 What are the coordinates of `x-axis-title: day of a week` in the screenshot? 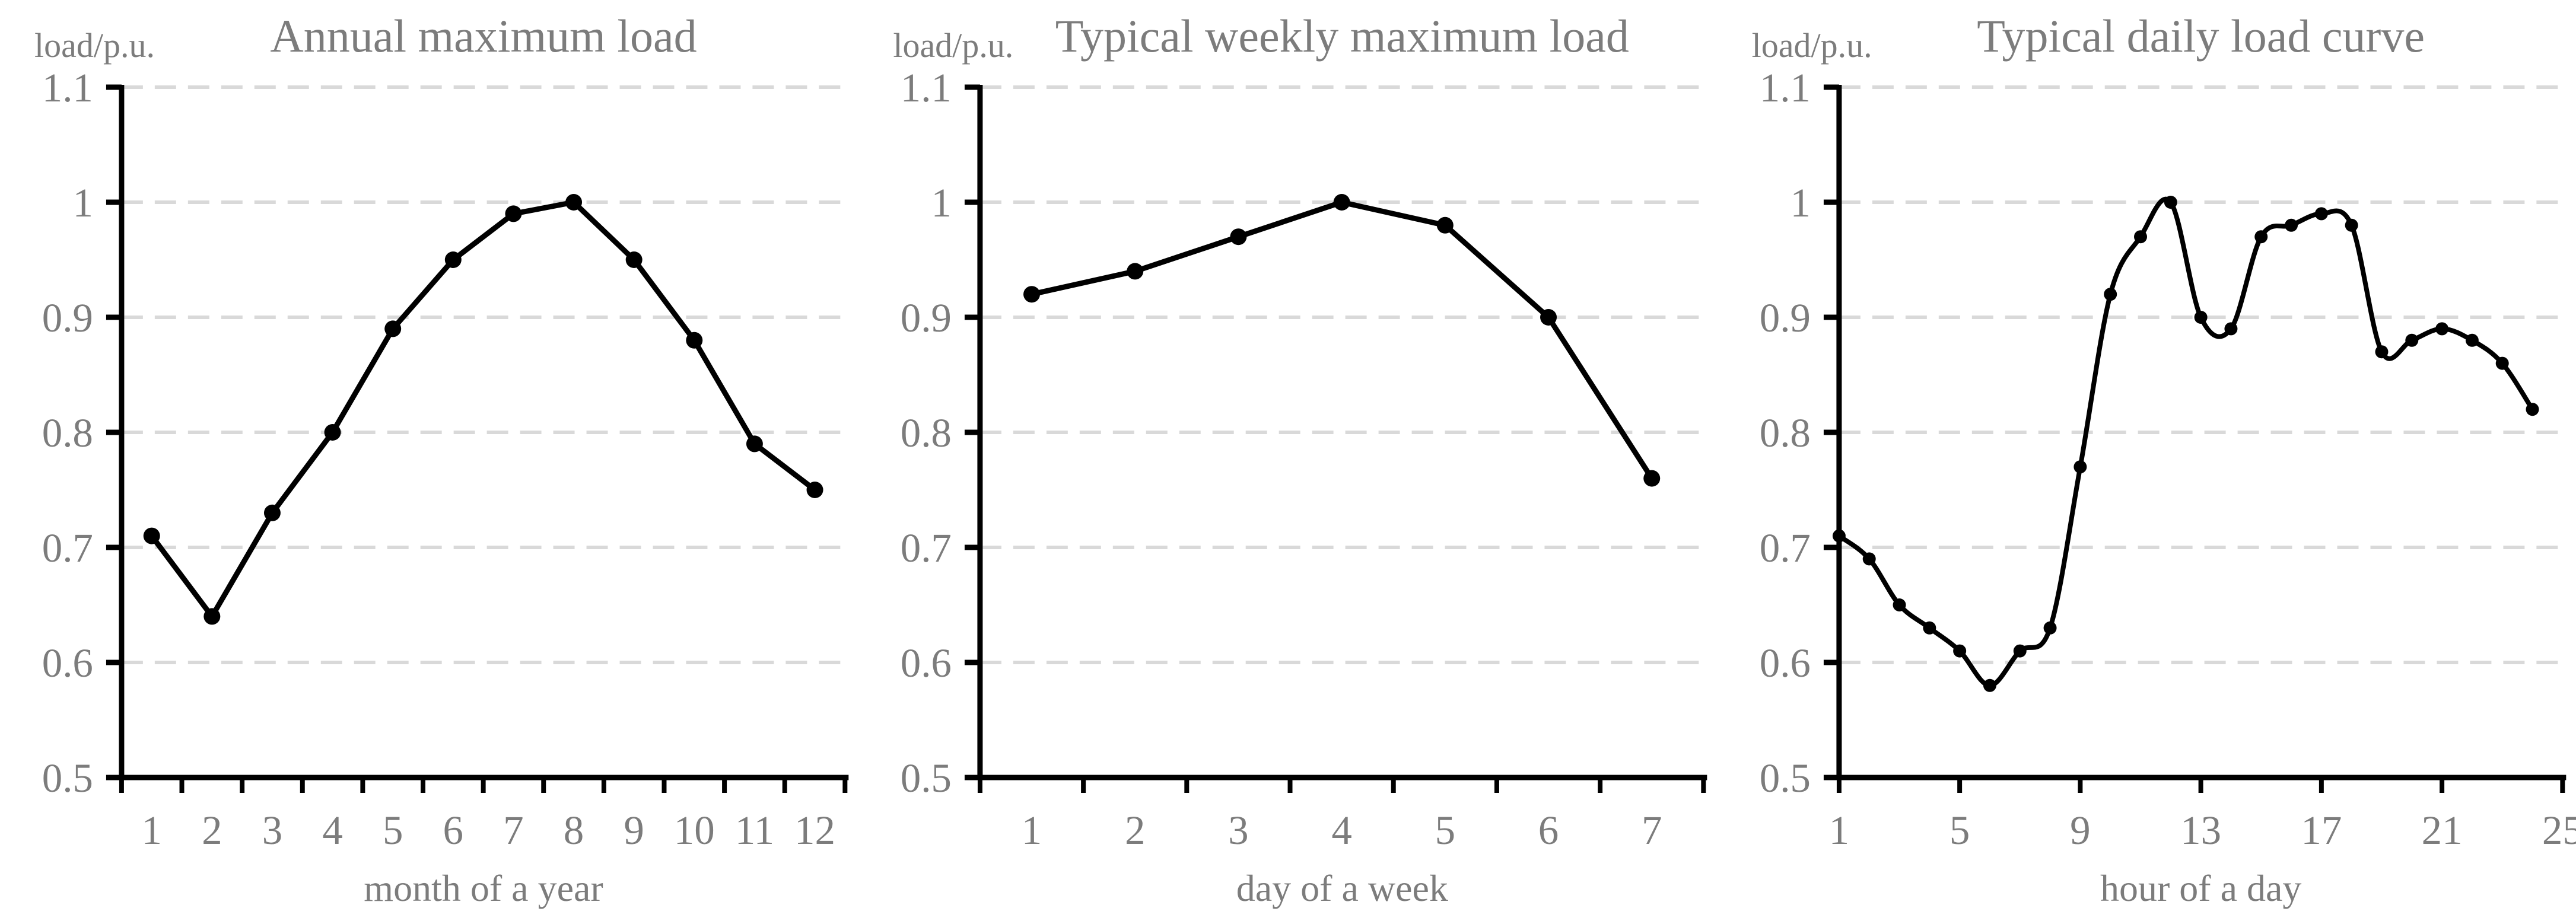 It's located at (1342, 888).